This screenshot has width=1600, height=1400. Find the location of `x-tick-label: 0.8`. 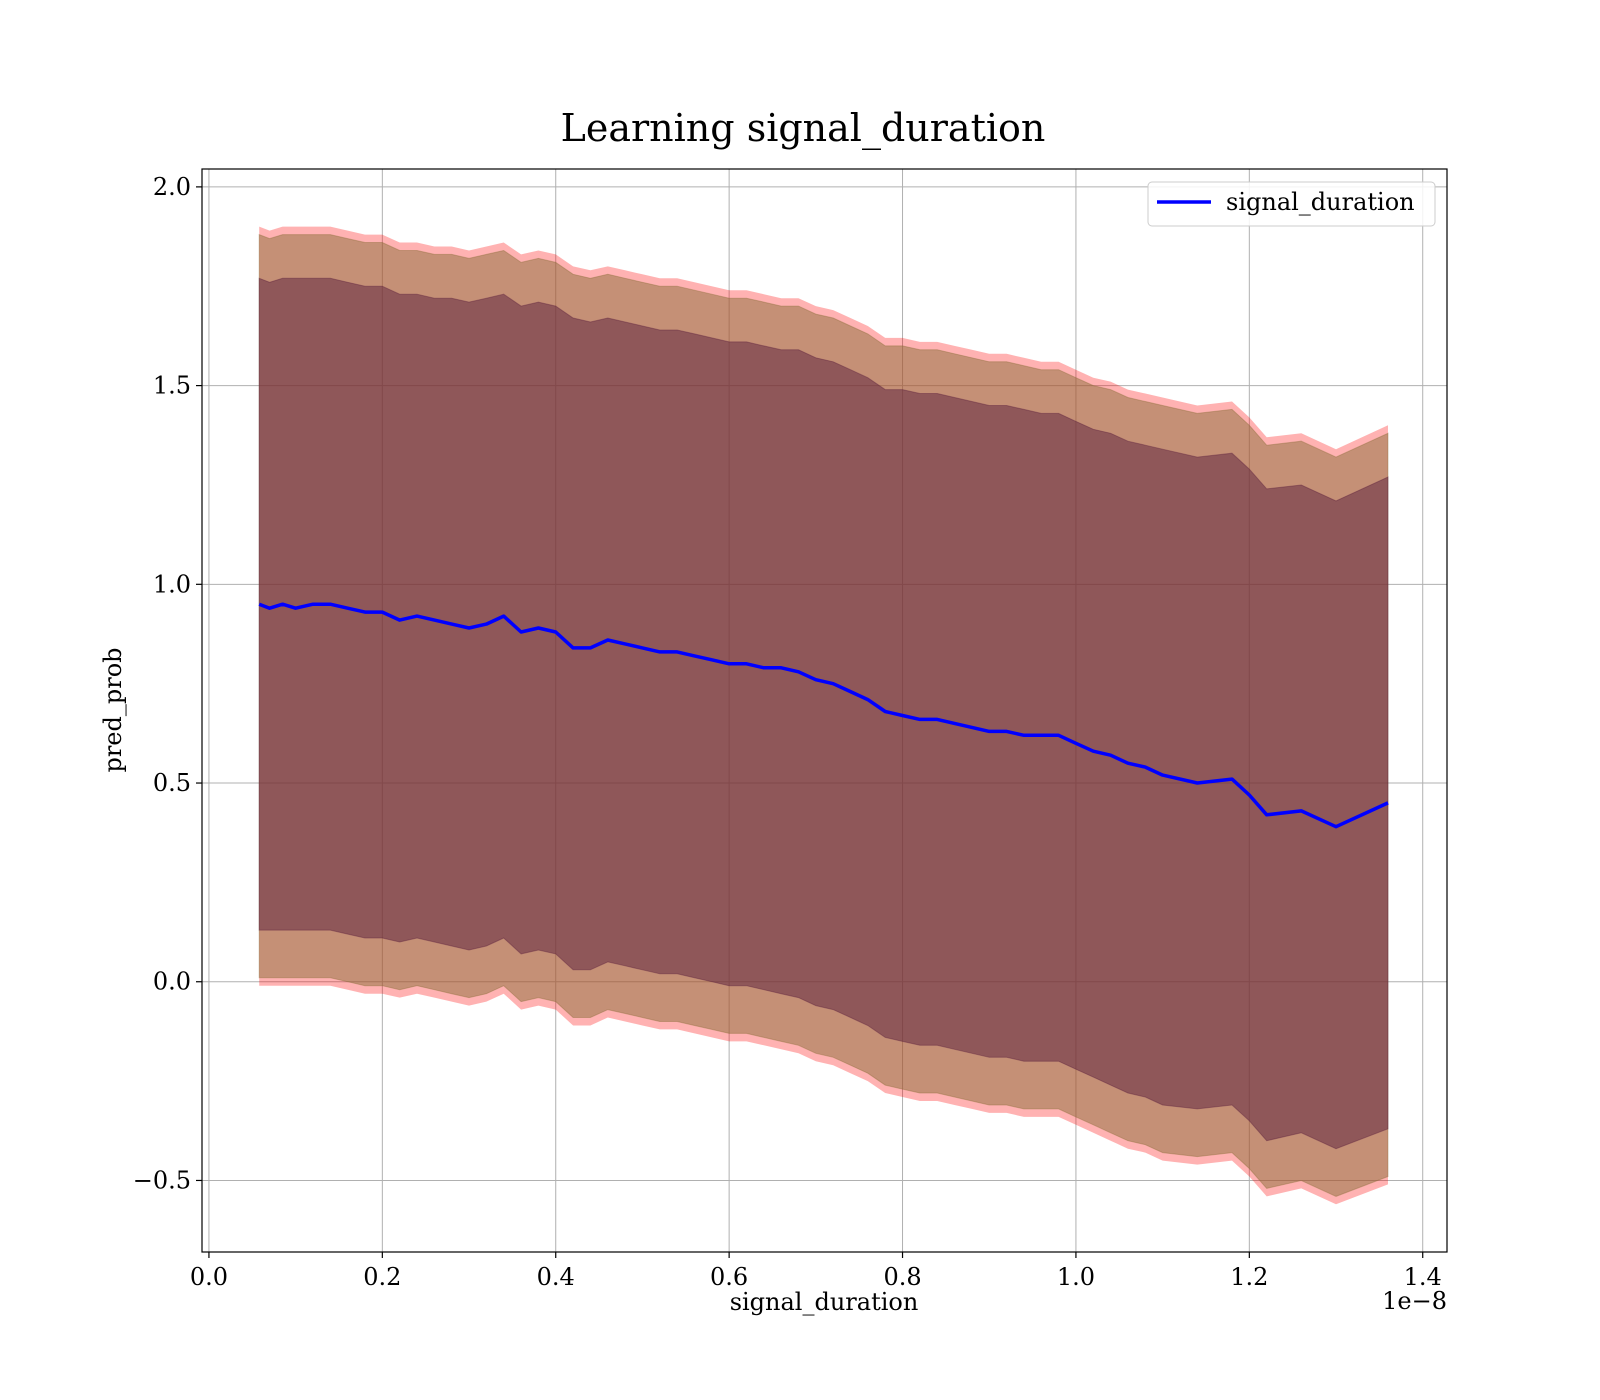

x-tick-label: 0.8 is located at coordinates (902, 1277).